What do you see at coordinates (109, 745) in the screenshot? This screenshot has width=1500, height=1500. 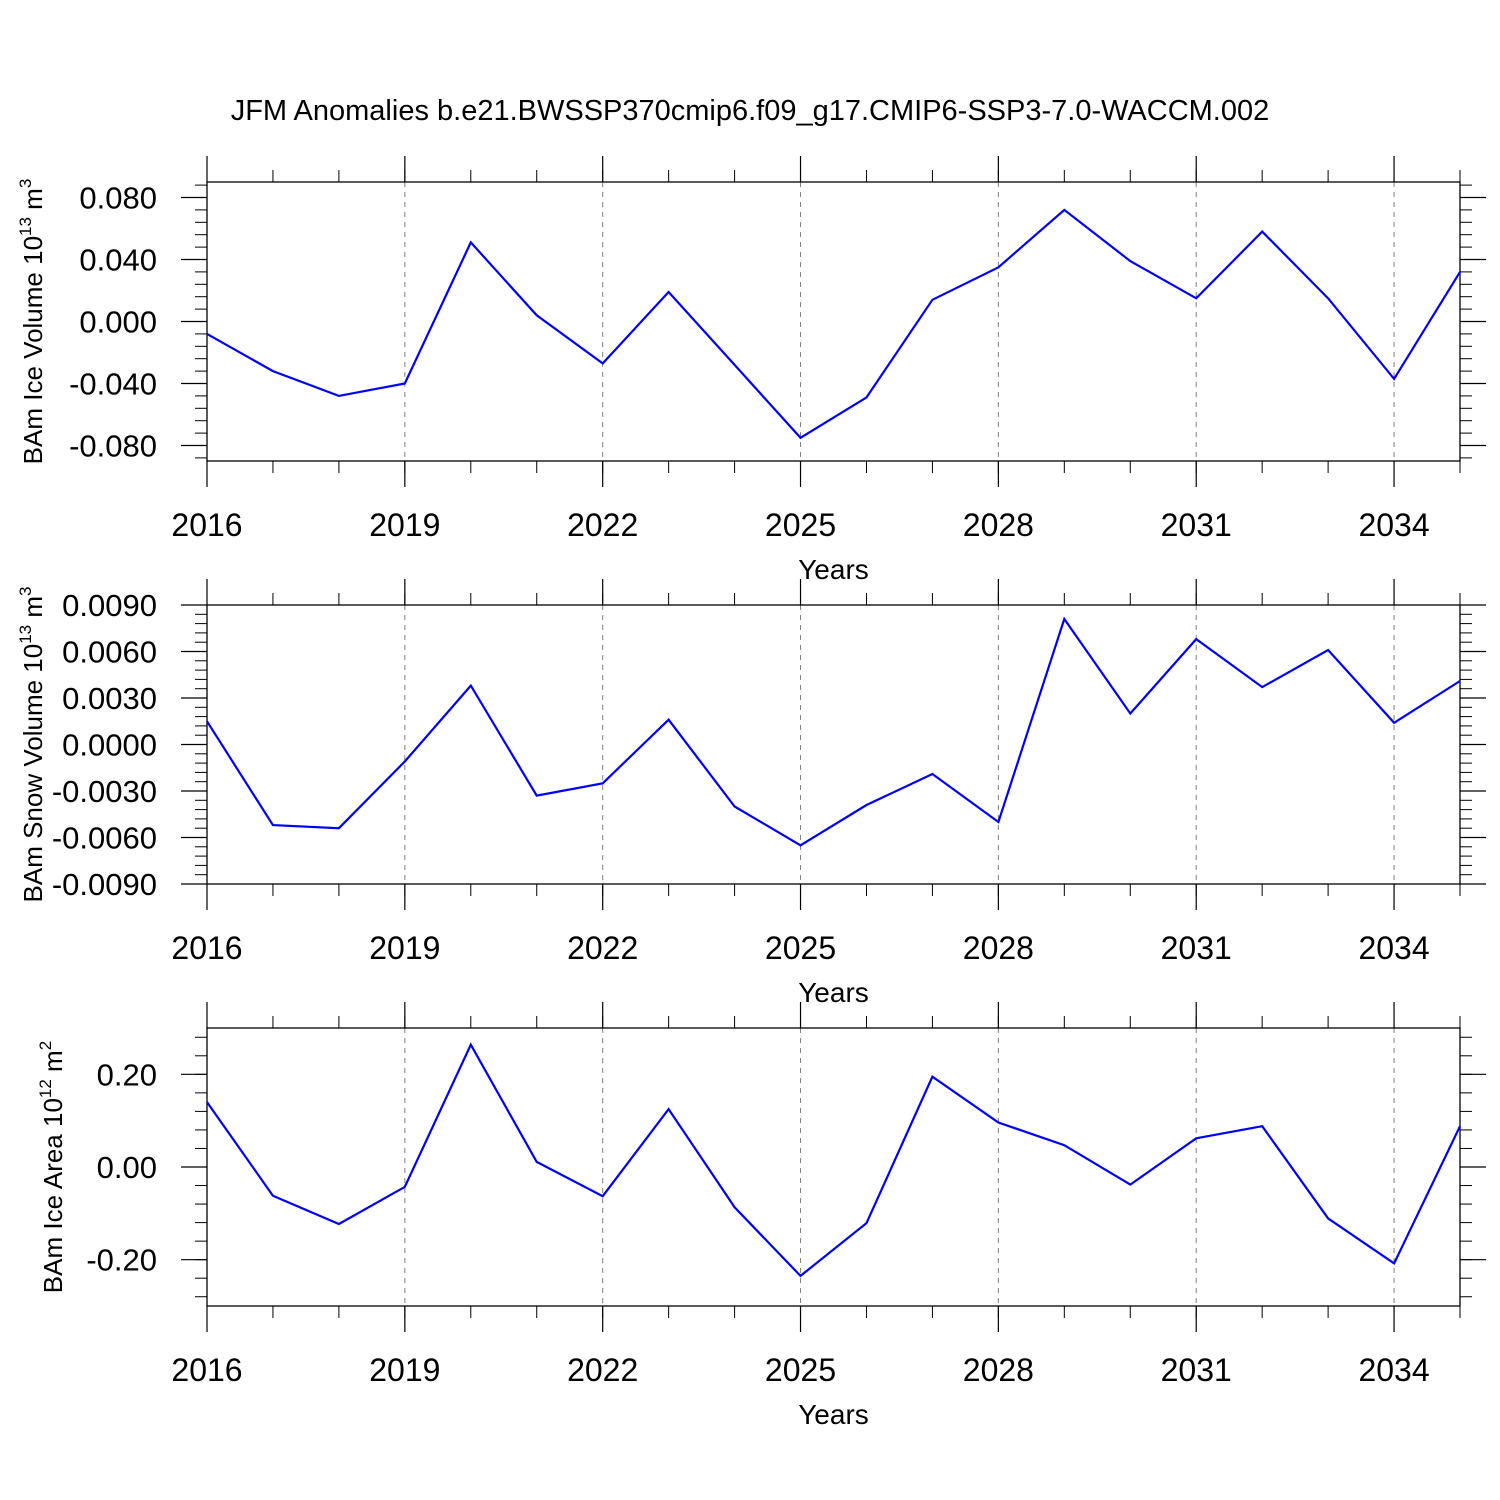 I see `y-tick-label: 0.0000` at bounding box center [109, 745].